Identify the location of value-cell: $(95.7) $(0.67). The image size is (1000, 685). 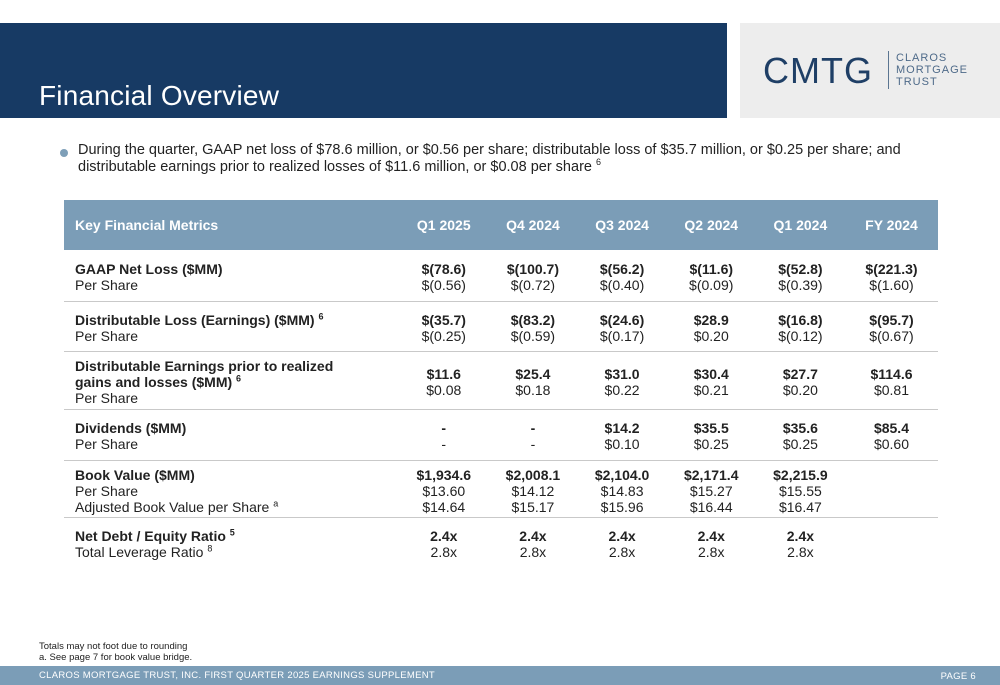
(891, 326).